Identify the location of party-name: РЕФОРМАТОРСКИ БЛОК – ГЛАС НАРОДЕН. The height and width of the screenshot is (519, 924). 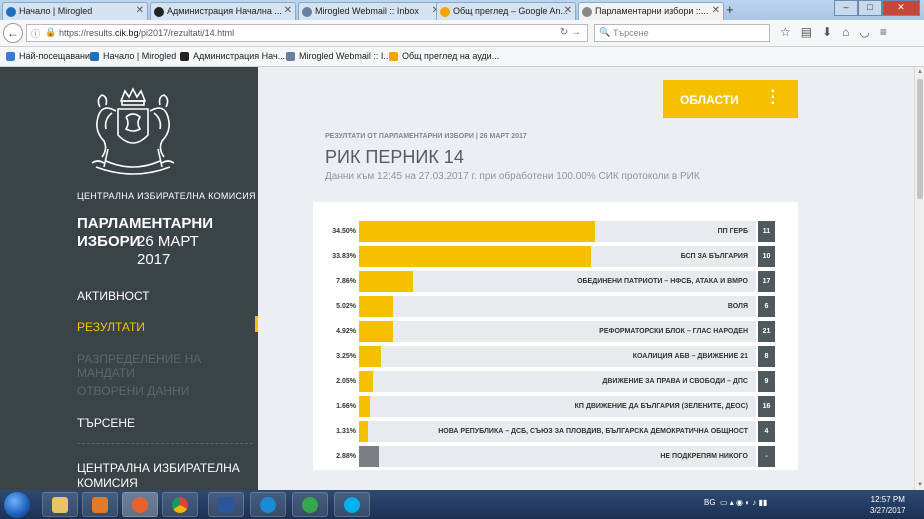
(673, 331).